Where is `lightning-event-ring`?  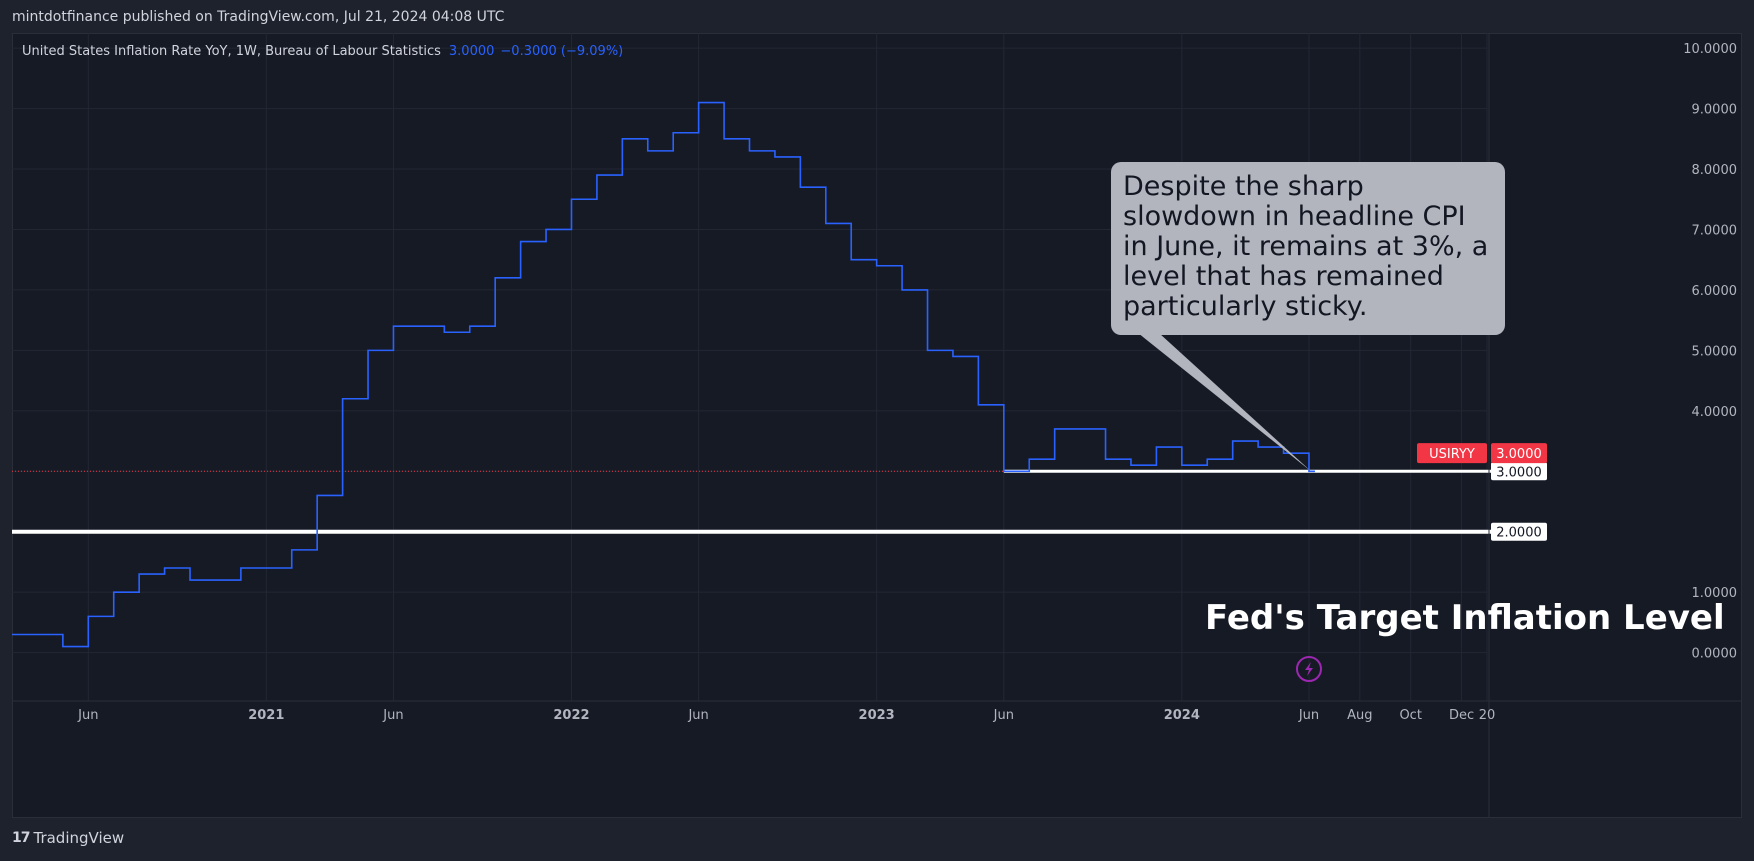
lightning-event-ring is located at coordinates (1308, 669).